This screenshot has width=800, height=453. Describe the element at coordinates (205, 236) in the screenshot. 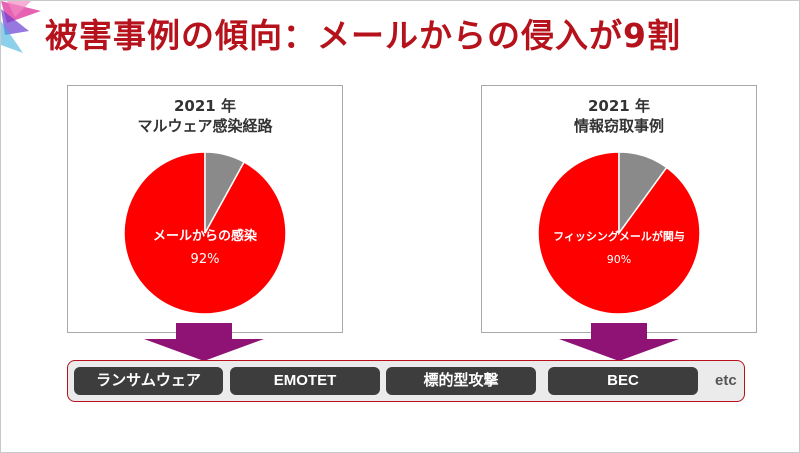

I see `pie-slice-label: メールからの感染` at that location.